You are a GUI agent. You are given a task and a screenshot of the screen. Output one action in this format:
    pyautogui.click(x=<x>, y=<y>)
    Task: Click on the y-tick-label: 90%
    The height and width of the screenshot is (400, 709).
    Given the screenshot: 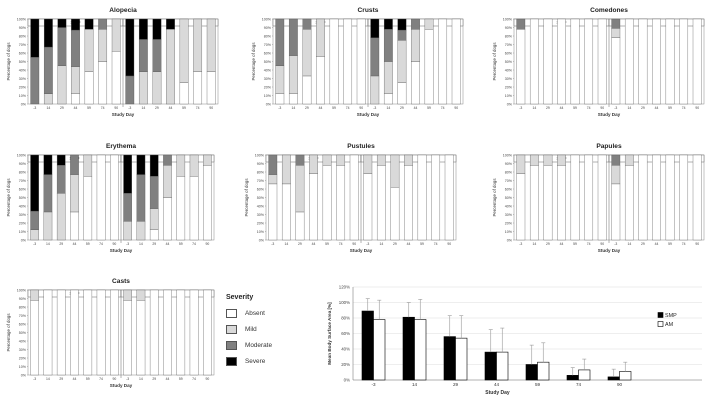 What is the action you would take?
    pyautogui.click(x=509, y=164)
    